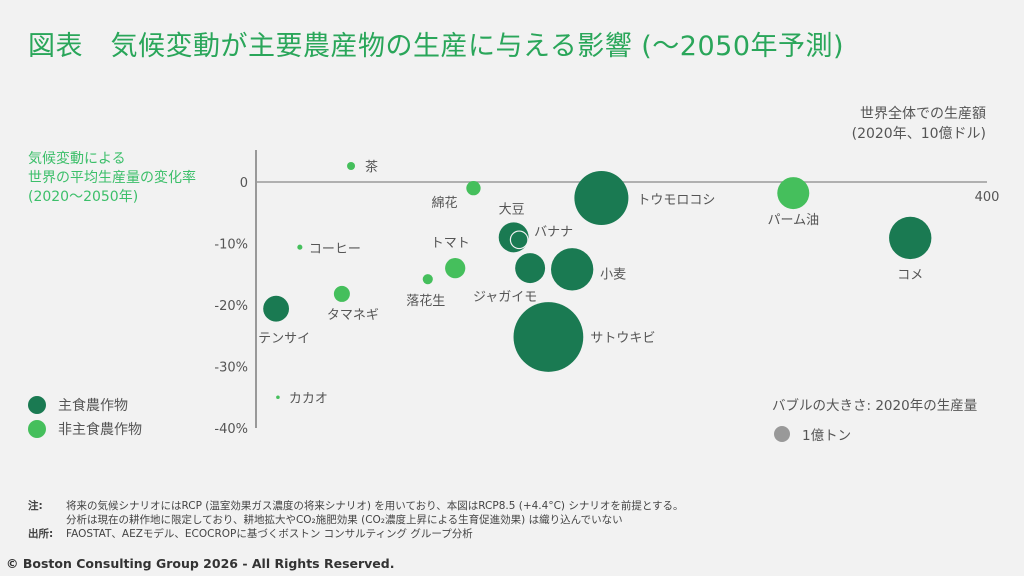 This screenshot has width=1024, height=576. What do you see at coordinates (77, 159) in the screenshot?
I see `y-axis-title-line: 気候変動による` at bounding box center [77, 159].